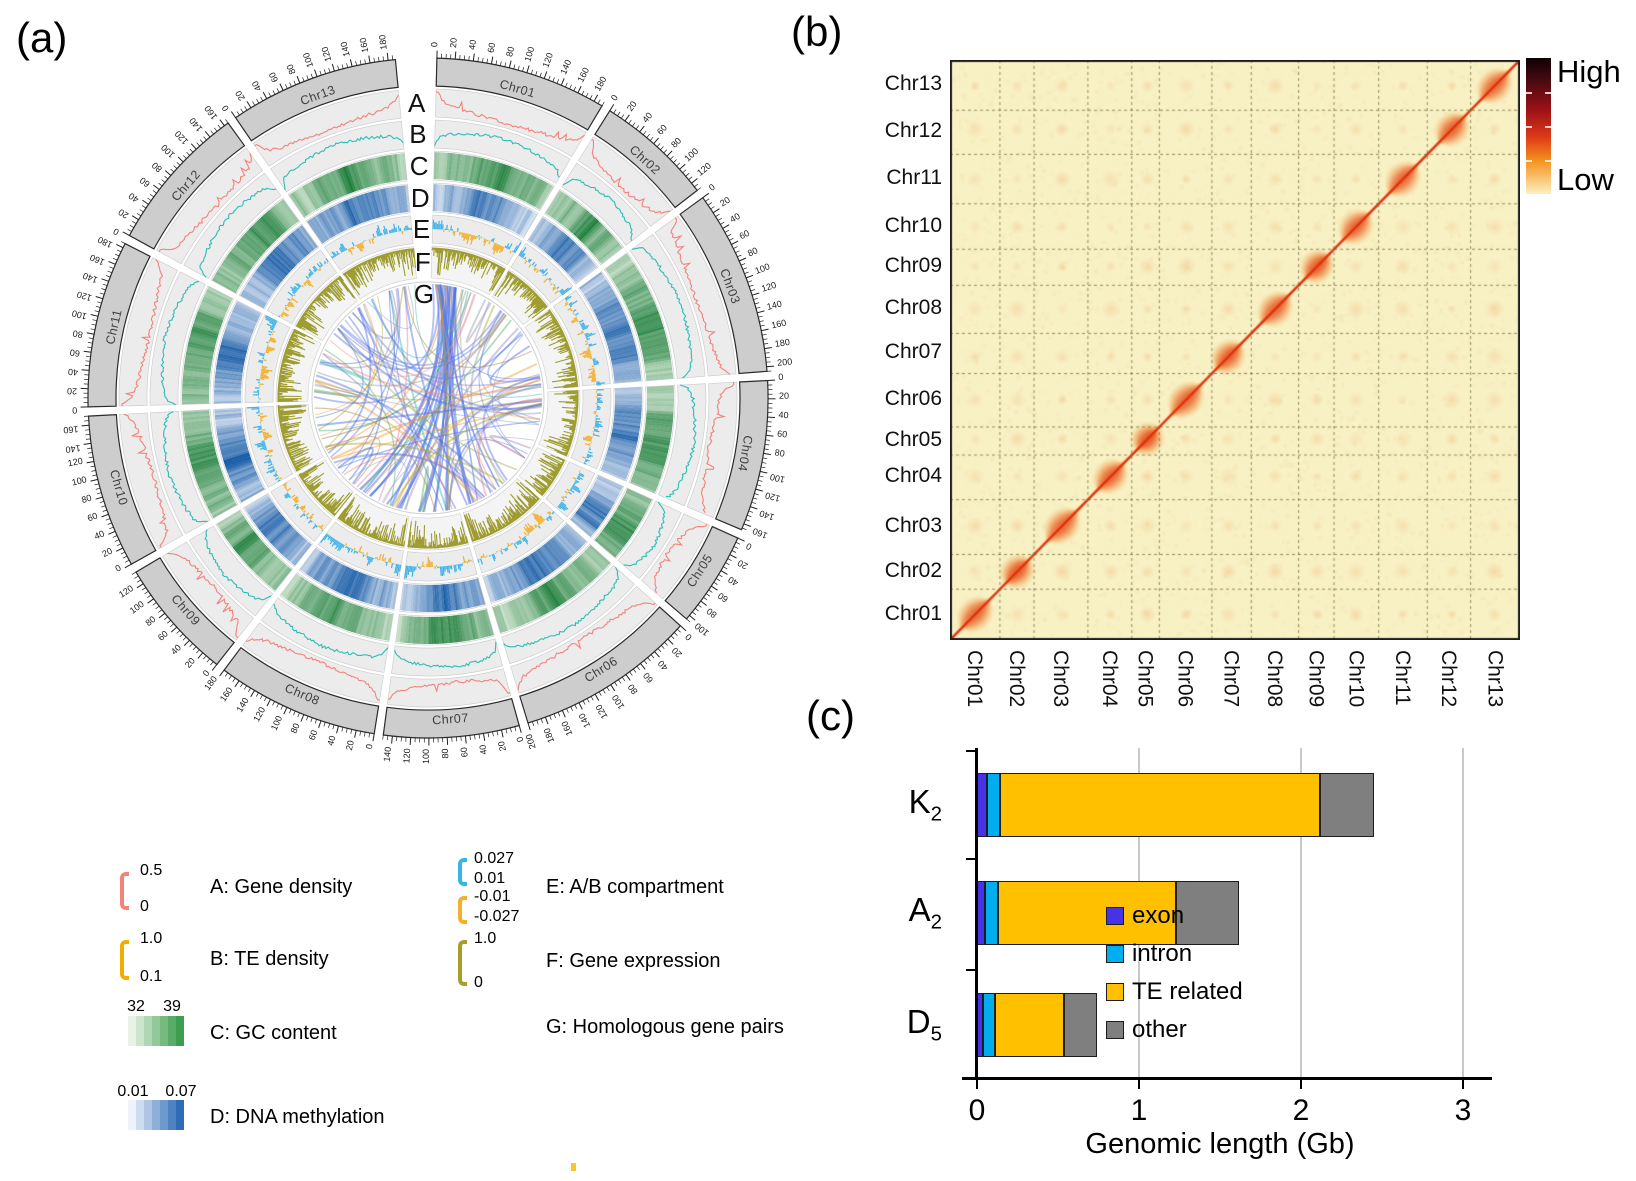 This screenshot has height=1181, width=1636. What do you see at coordinates (817, 31) in the screenshot?
I see `panel-b-label: (b)` at bounding box center [817, 31].